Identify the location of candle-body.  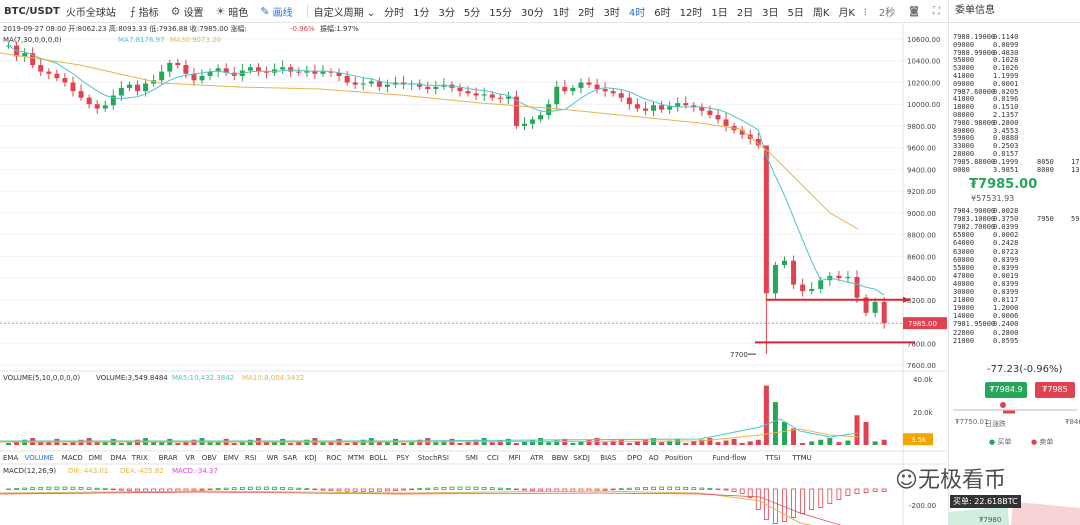
(541, 117).